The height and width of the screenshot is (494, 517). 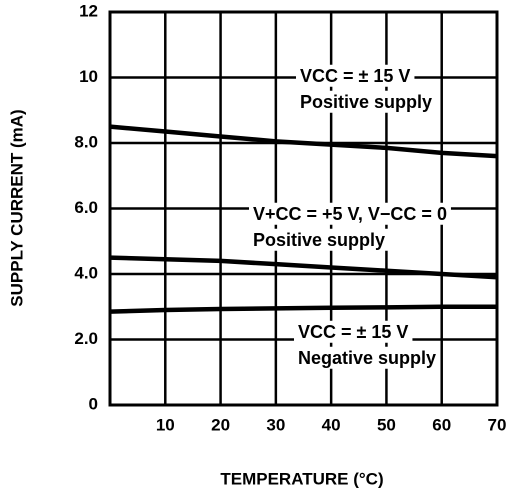 What do you see at coordinates (220, 424) in the screenshot?
I see `x-tick-label: 20` at bounding box center [220, 424].